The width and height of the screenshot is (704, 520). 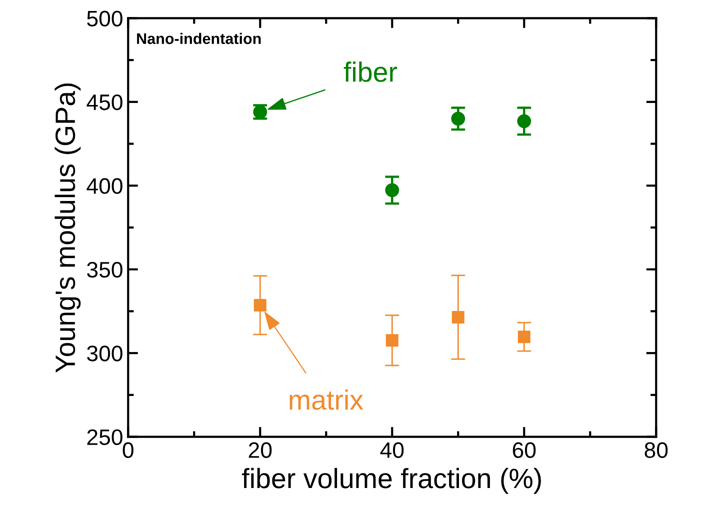 I want to click on y-tick-label: 400, so click(x=104, y=186).